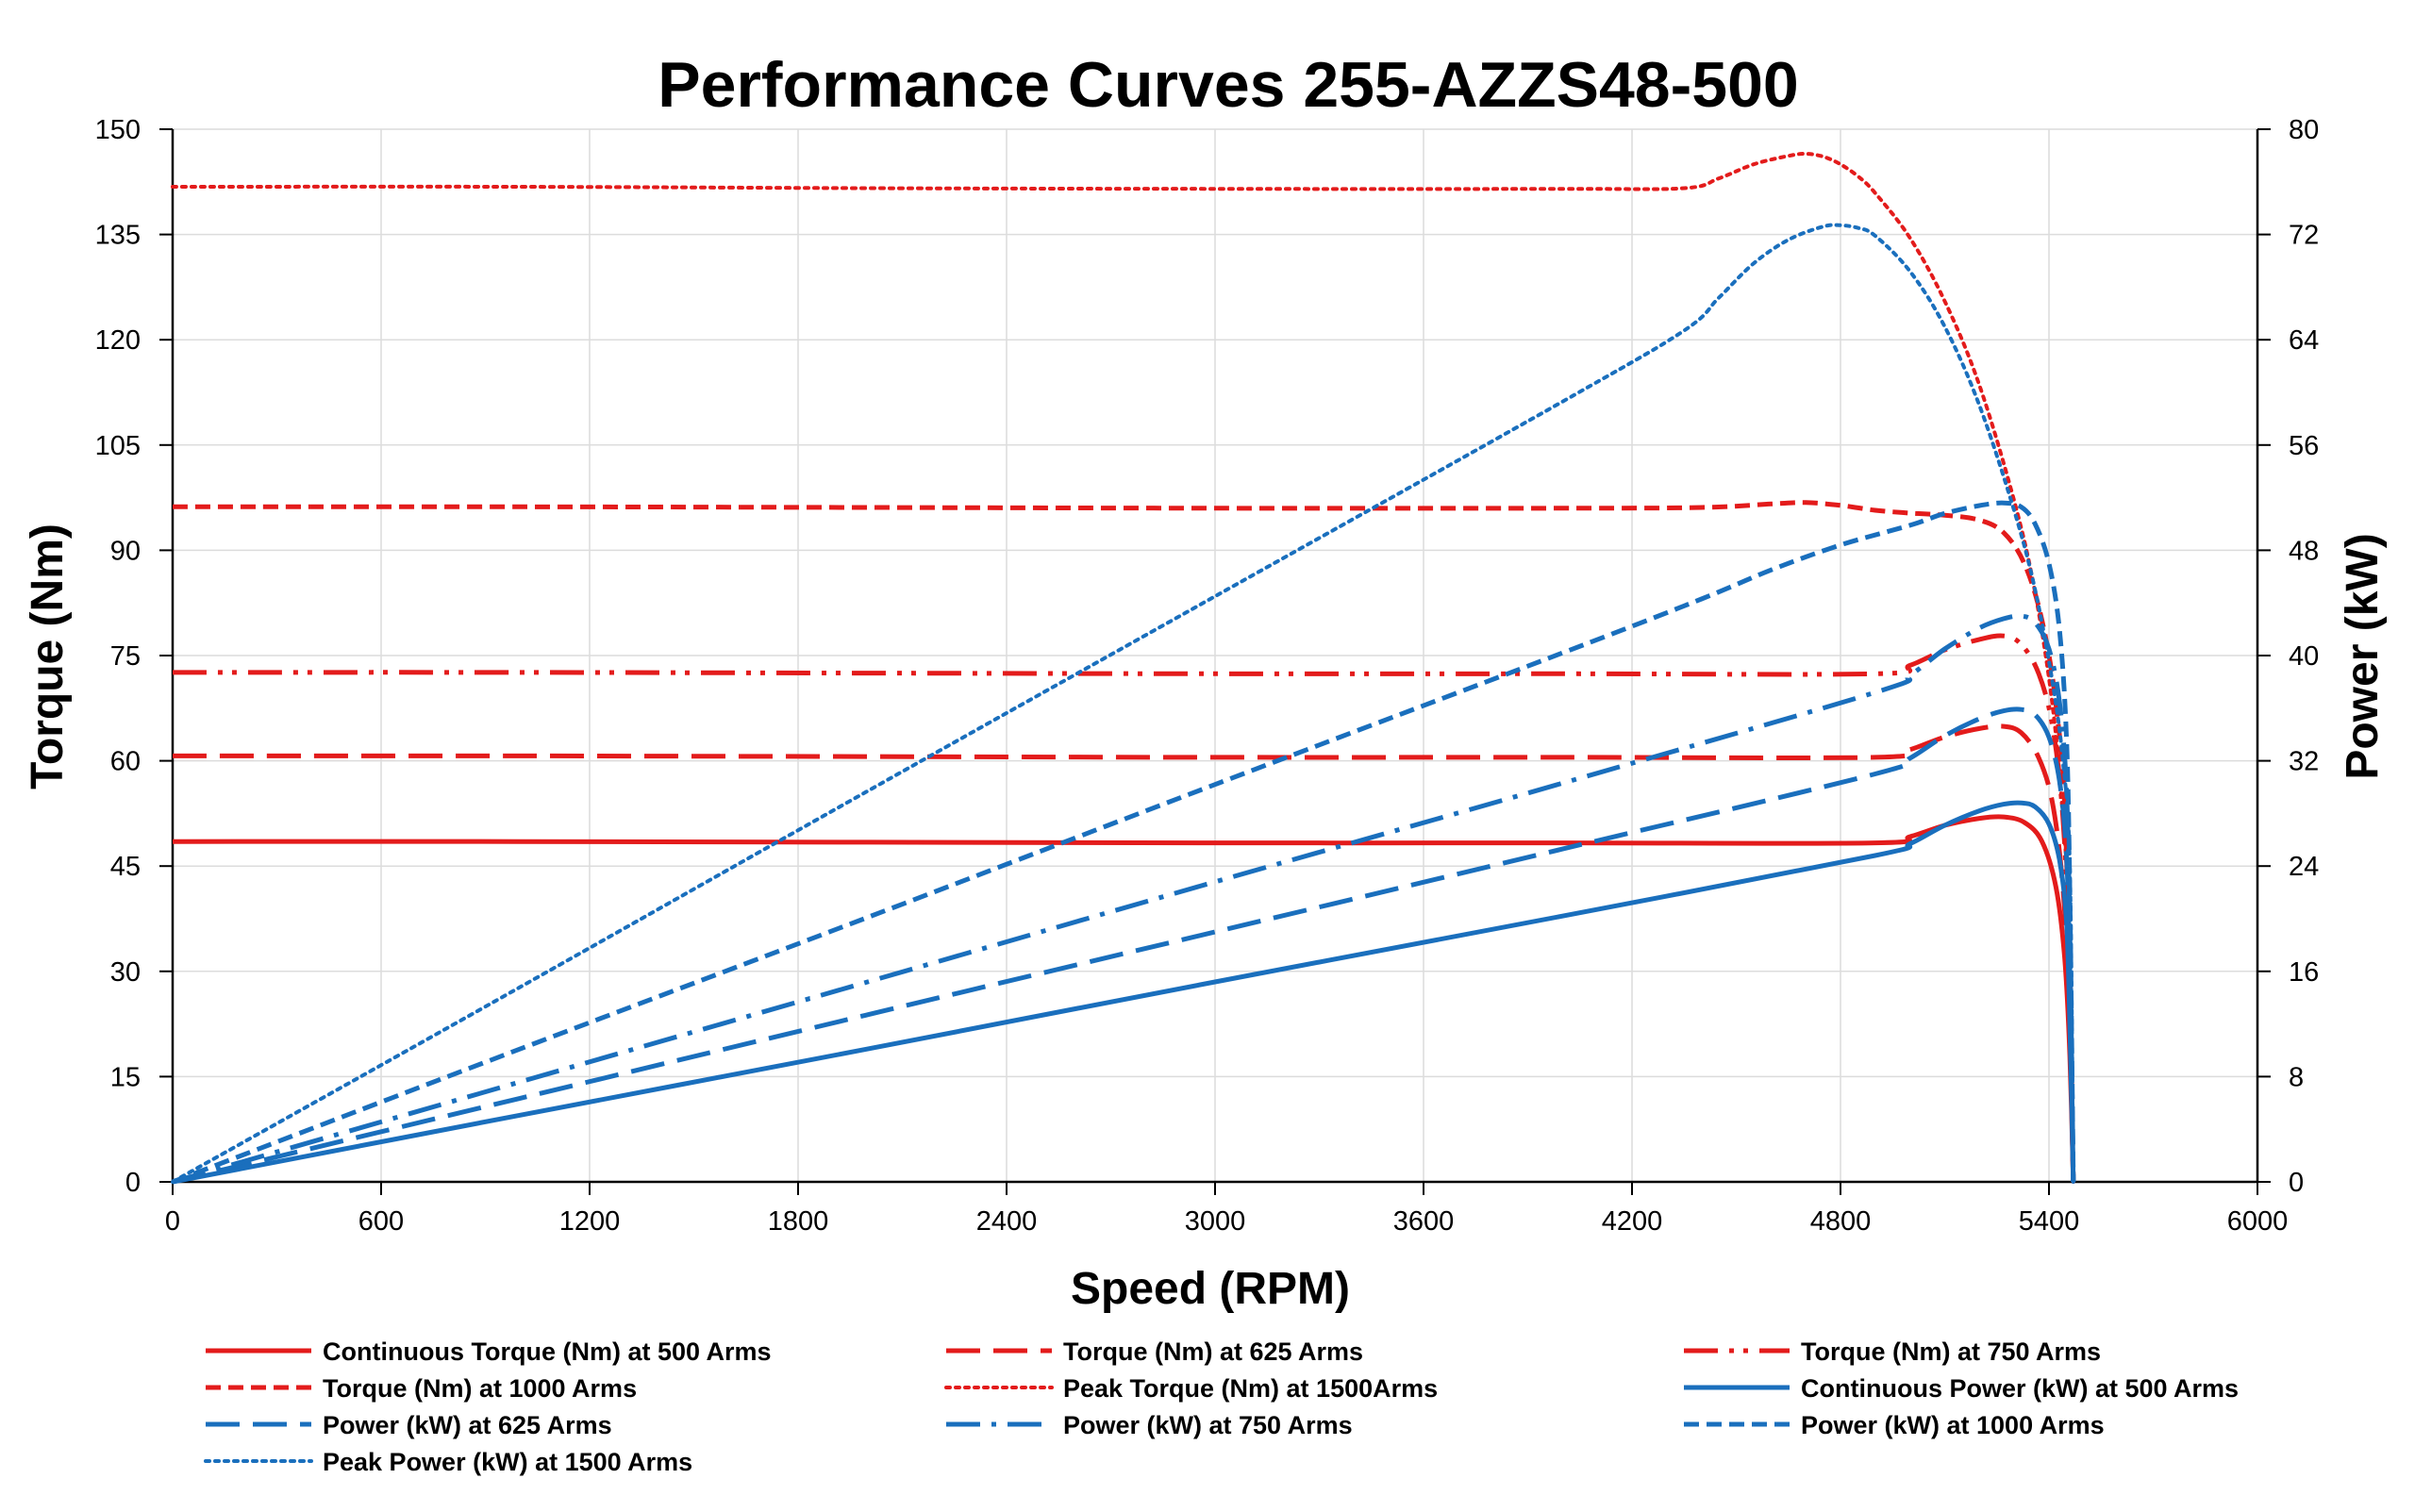  I want to click on y-axis-title: Torque (Nm), so click(48, 656).